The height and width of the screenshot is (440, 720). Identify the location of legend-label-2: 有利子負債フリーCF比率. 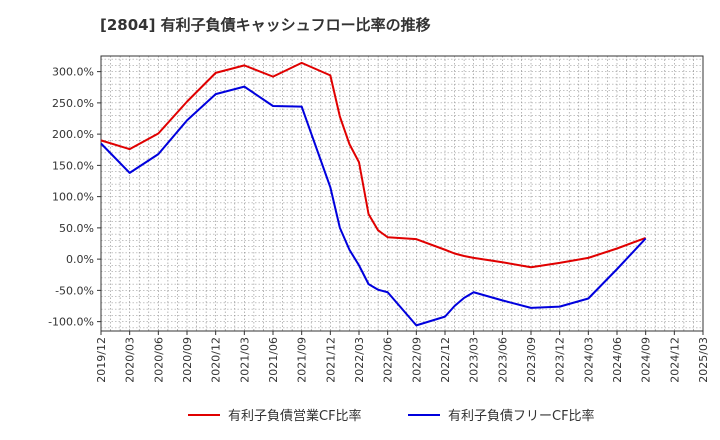
(521, 416).